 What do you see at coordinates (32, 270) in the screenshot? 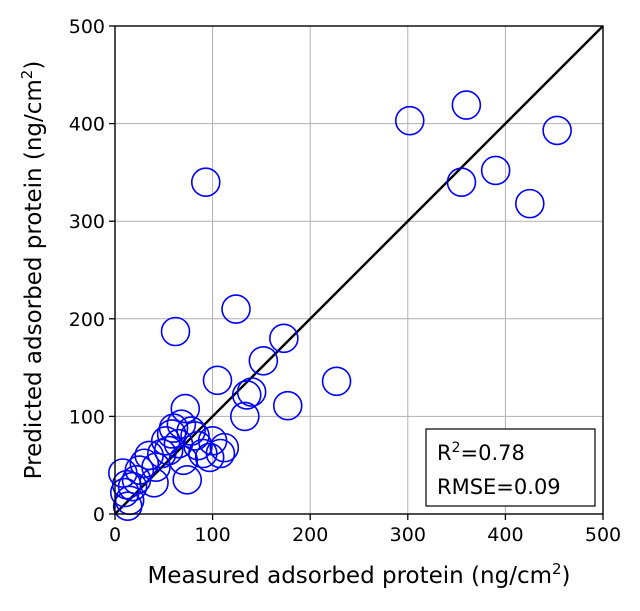
I see `y-axis-label: Predicted adsorbed protein (ng/cm2)` at bounding box center [32, 270].